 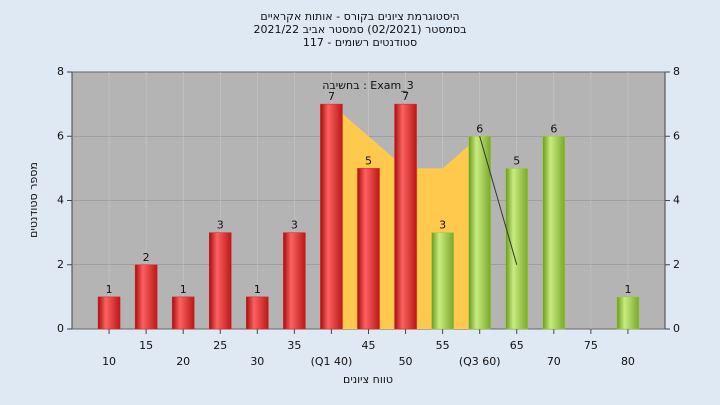 I want to click on x-tick-label: 10, so click(x=109, y=361).